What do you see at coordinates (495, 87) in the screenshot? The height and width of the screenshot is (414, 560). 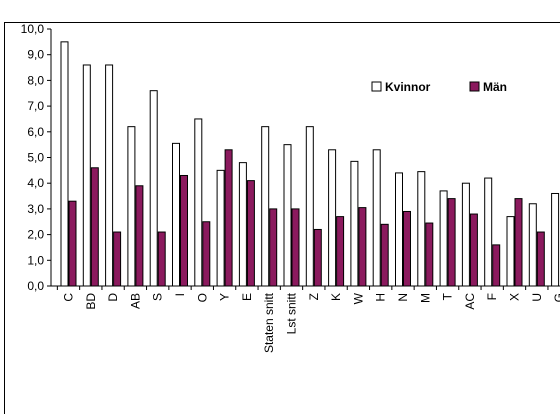 I see `legend-label-man: Män` at bounding box center [495, 87].